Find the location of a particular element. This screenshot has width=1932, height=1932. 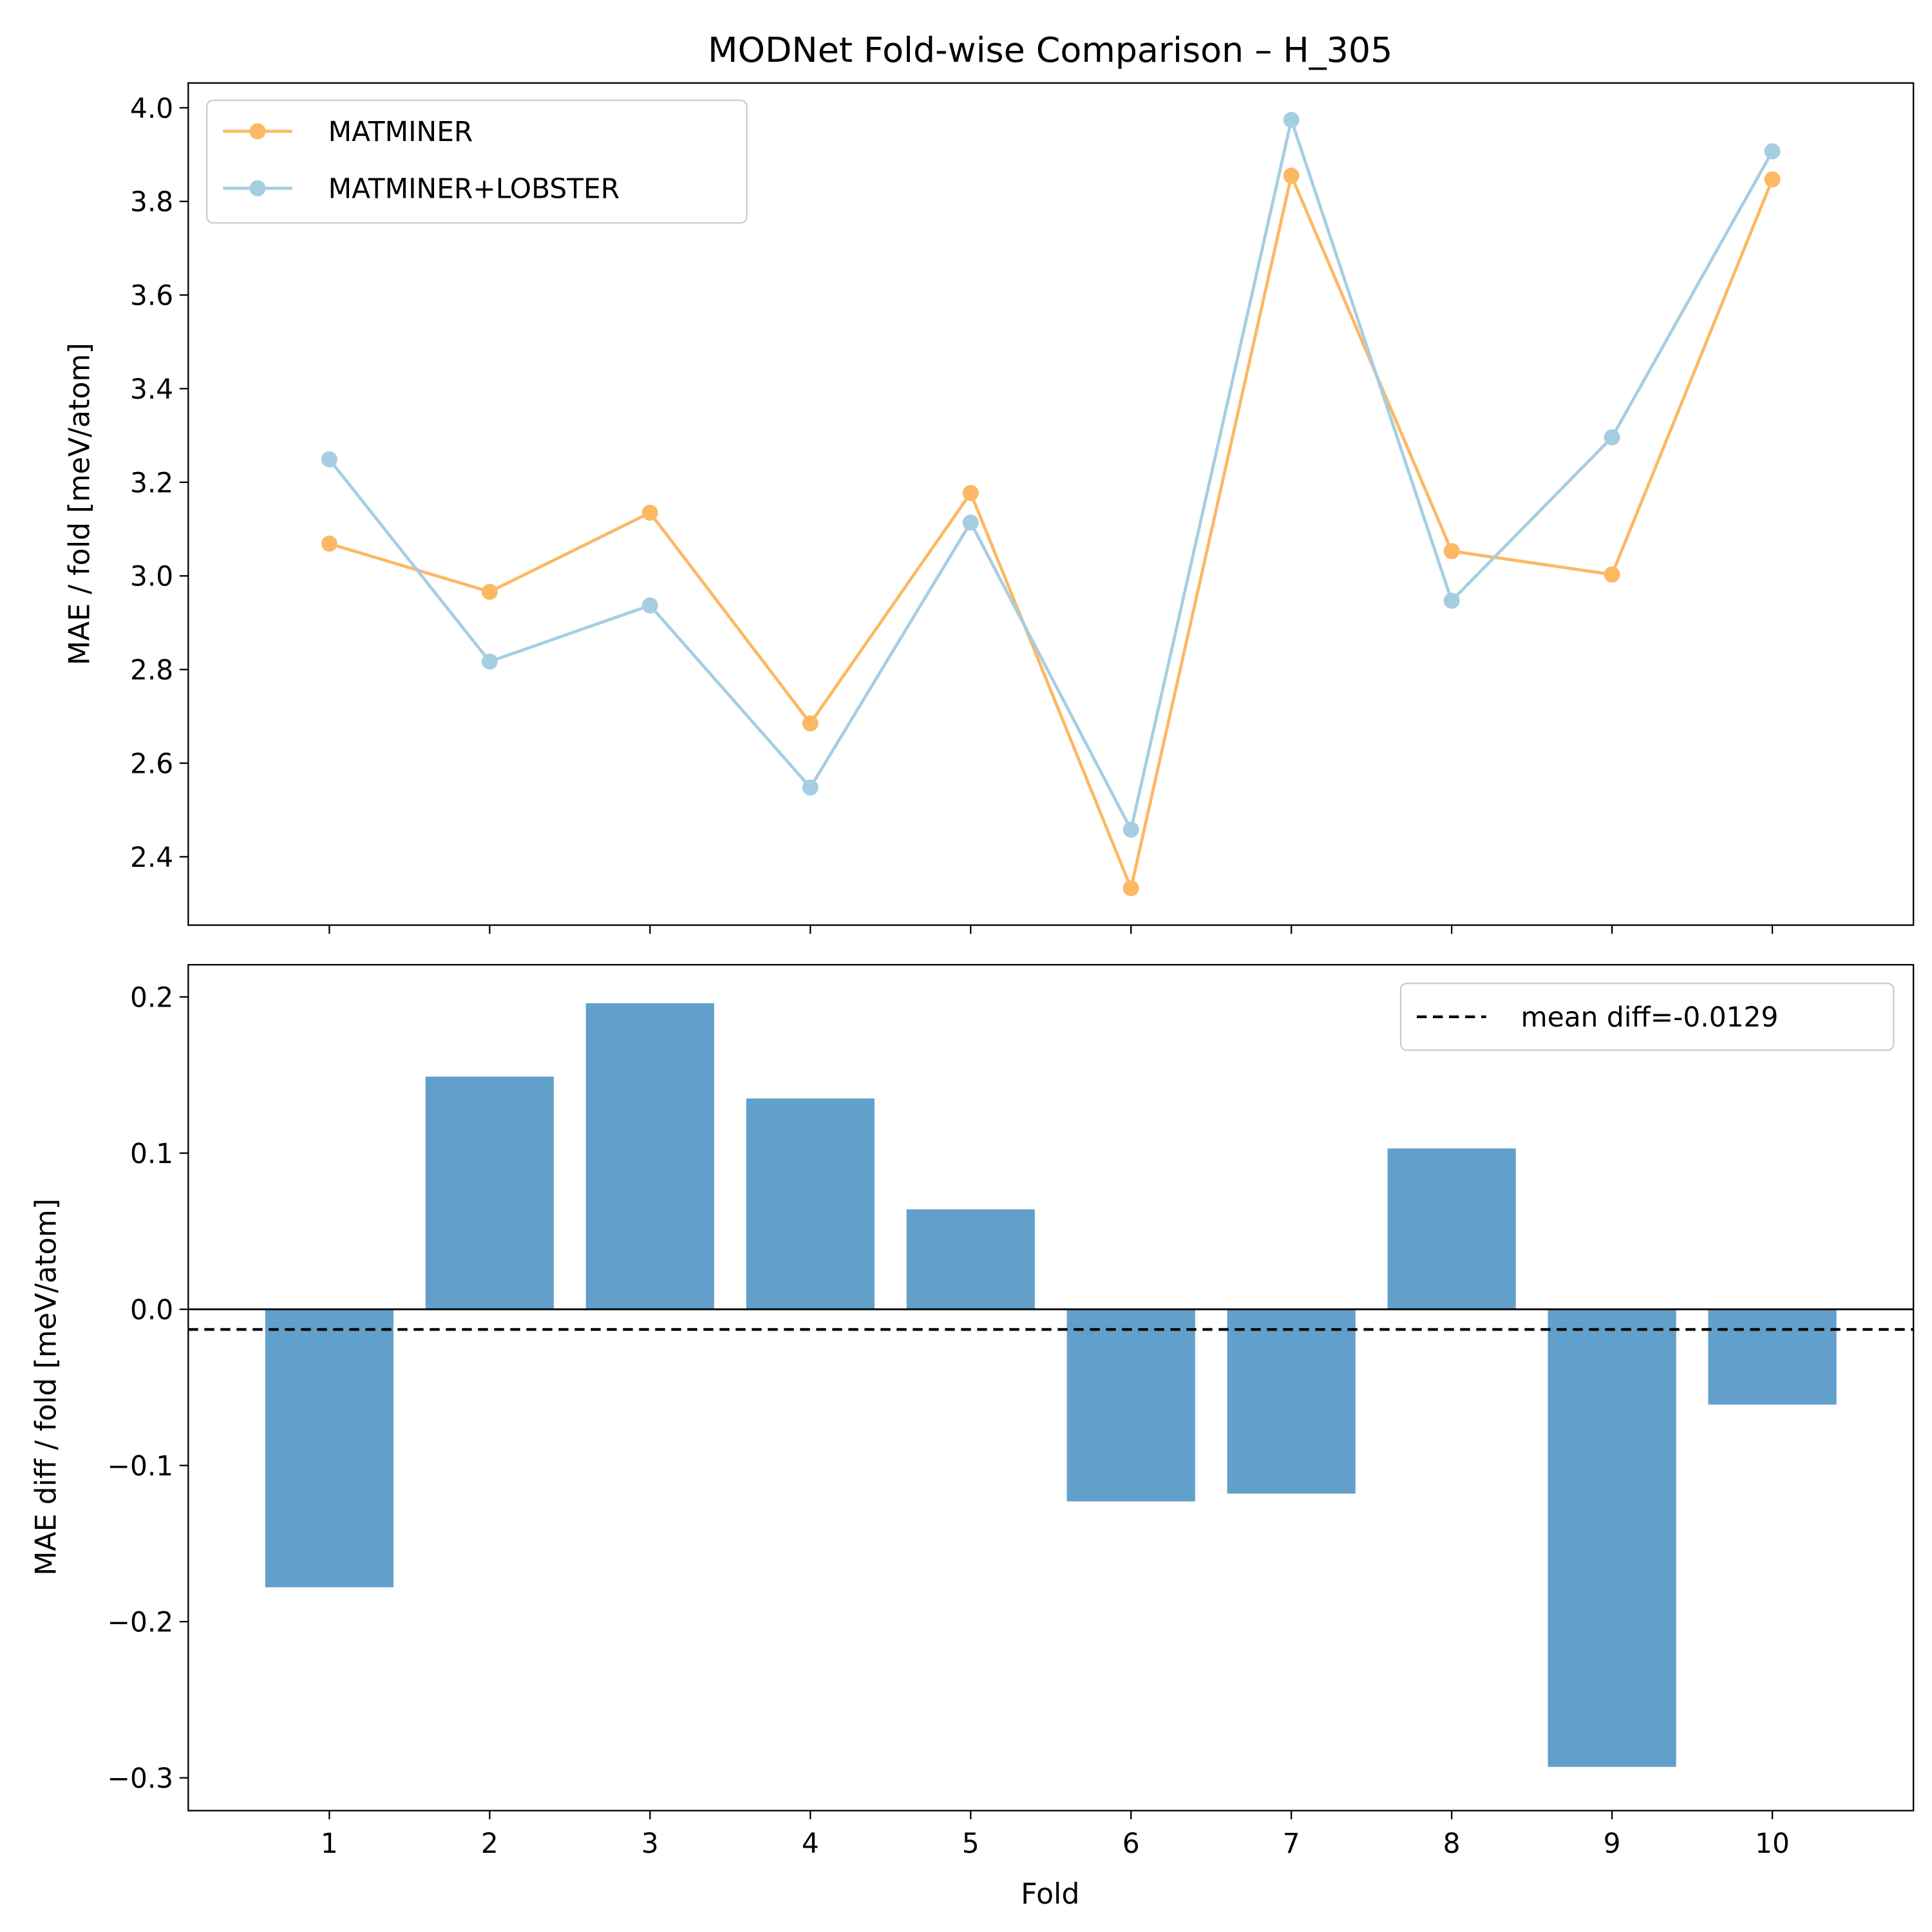

chart-title: MODNet Fold-wise Comparison – H_305 is located at coordinates (1050, 50).